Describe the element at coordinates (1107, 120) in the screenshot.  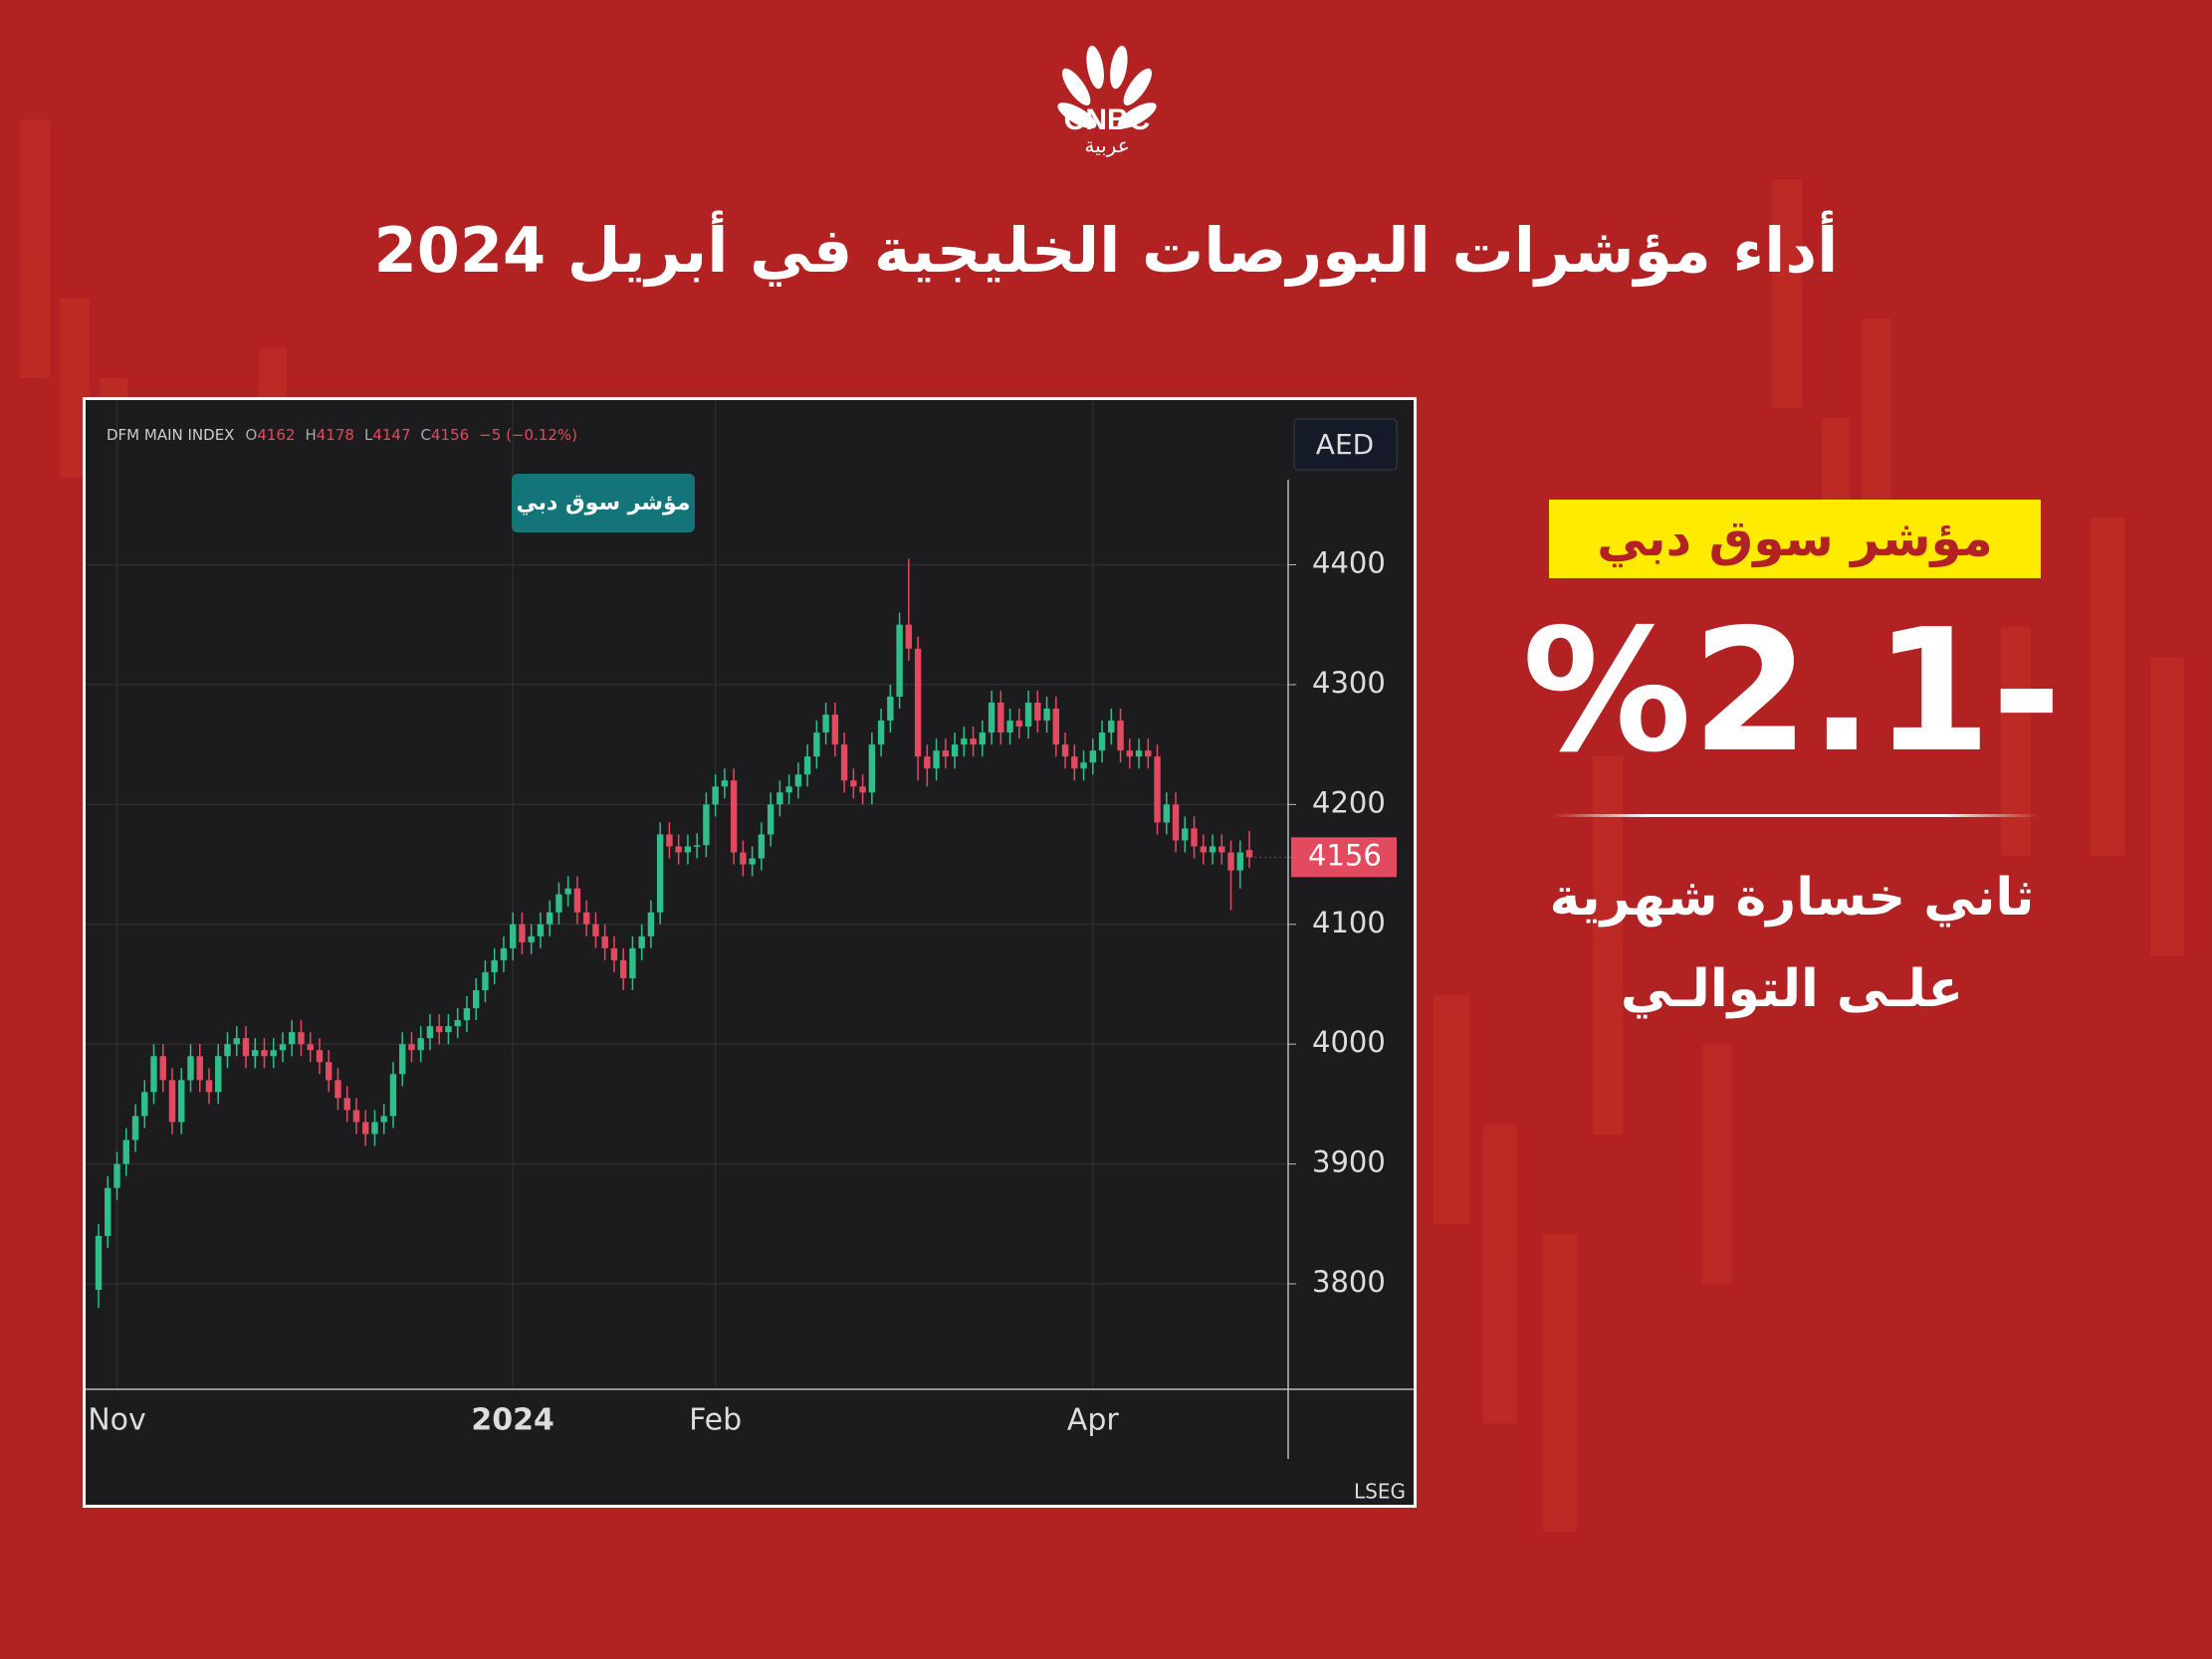
I see `logo: CNBC` at that location.